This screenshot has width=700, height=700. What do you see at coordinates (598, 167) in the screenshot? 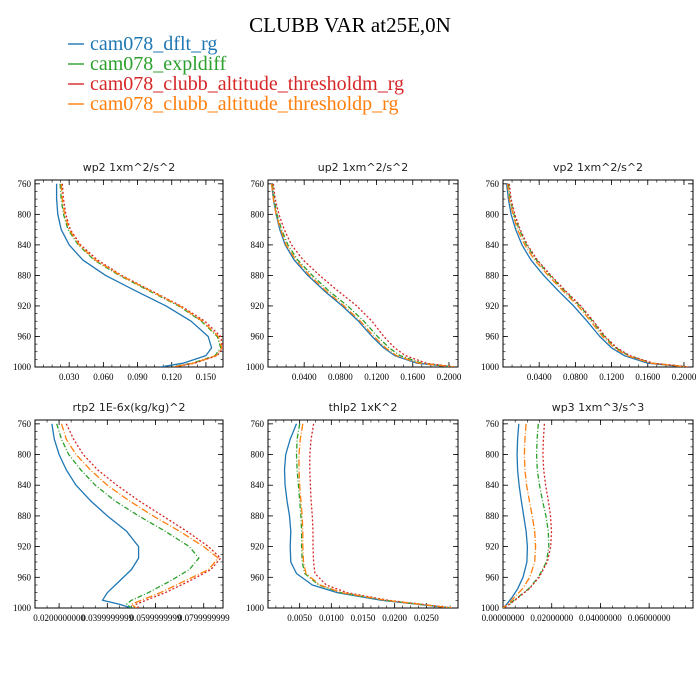
I see `panel-title-2: vp2 1xm^2/s^2` at bounding box center [598, 167].